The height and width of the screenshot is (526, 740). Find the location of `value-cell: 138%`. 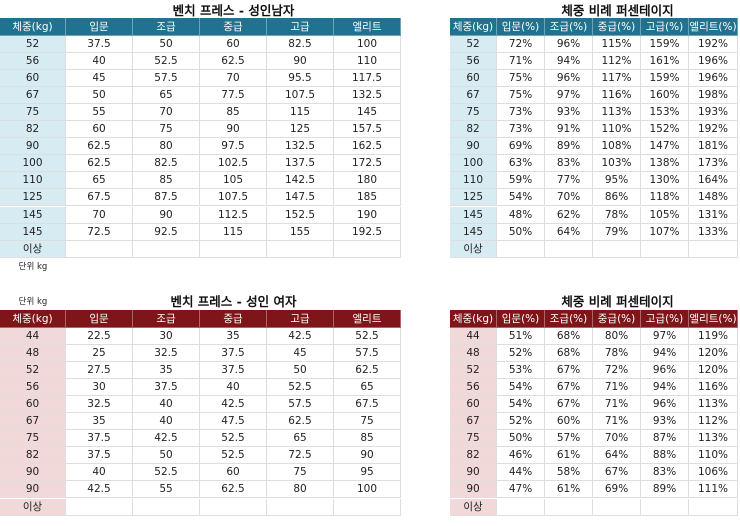

value-cell: 138% is located at coordinates (665, 164).